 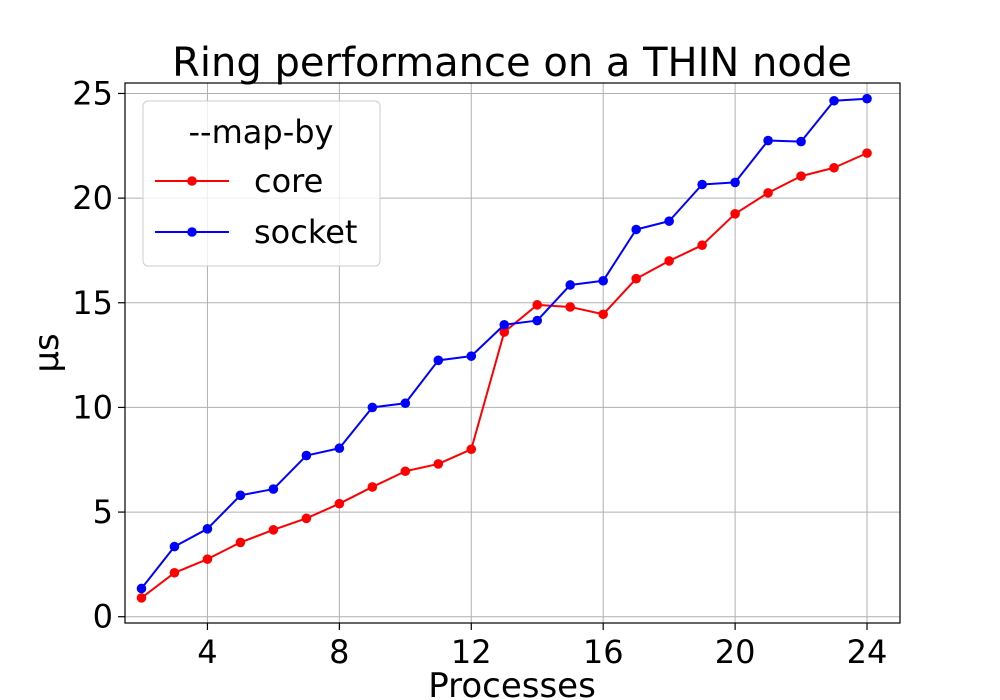 What do you see at coordinates (98, 355) in the screenshot?
I see `y-axis-ticks: 0 5 10 15 20 25` at bounding box center [98, 355].